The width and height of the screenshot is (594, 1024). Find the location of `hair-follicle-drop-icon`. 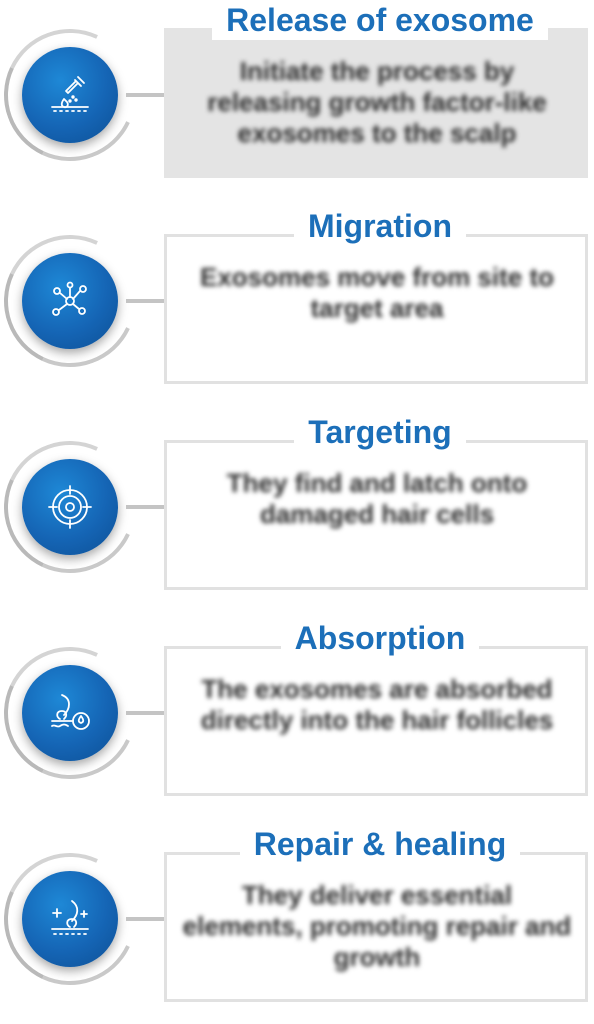

hair-follicle-drop-icon is located at coordinates (70, 712).